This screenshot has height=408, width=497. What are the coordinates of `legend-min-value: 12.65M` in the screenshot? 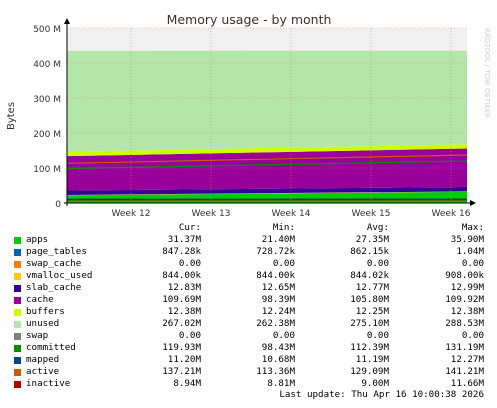 It's located at (278, 287).